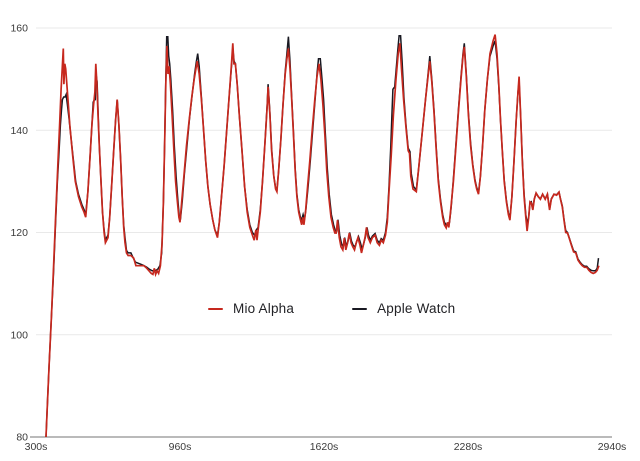 Image resolution: width=640 pixels, height=461 pixels. What do you see at coordinates (19, 233) in the screenshot?
I see `y-tick-label-120: 120` at bounding box center [19, 233].